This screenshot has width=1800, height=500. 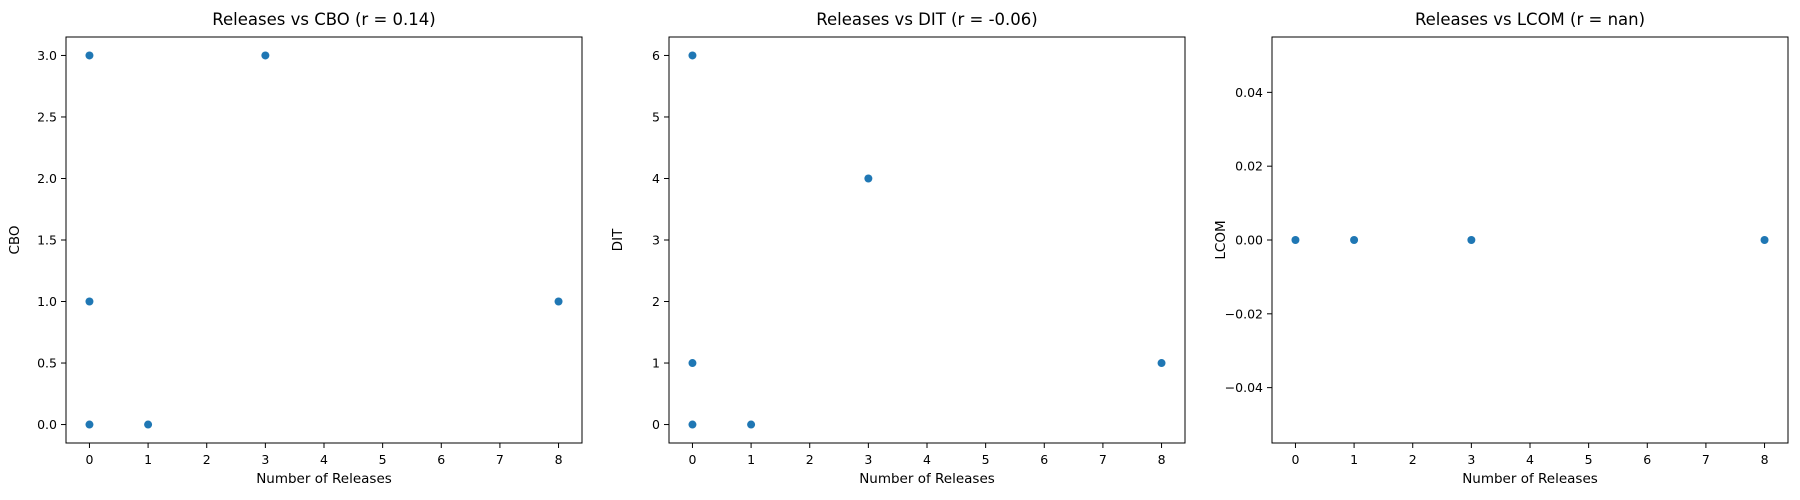 What do you see at coordinates (47, 240) in the screenshot?
I see `y-tick-label: 1.5` at bounding box center [47, 240].